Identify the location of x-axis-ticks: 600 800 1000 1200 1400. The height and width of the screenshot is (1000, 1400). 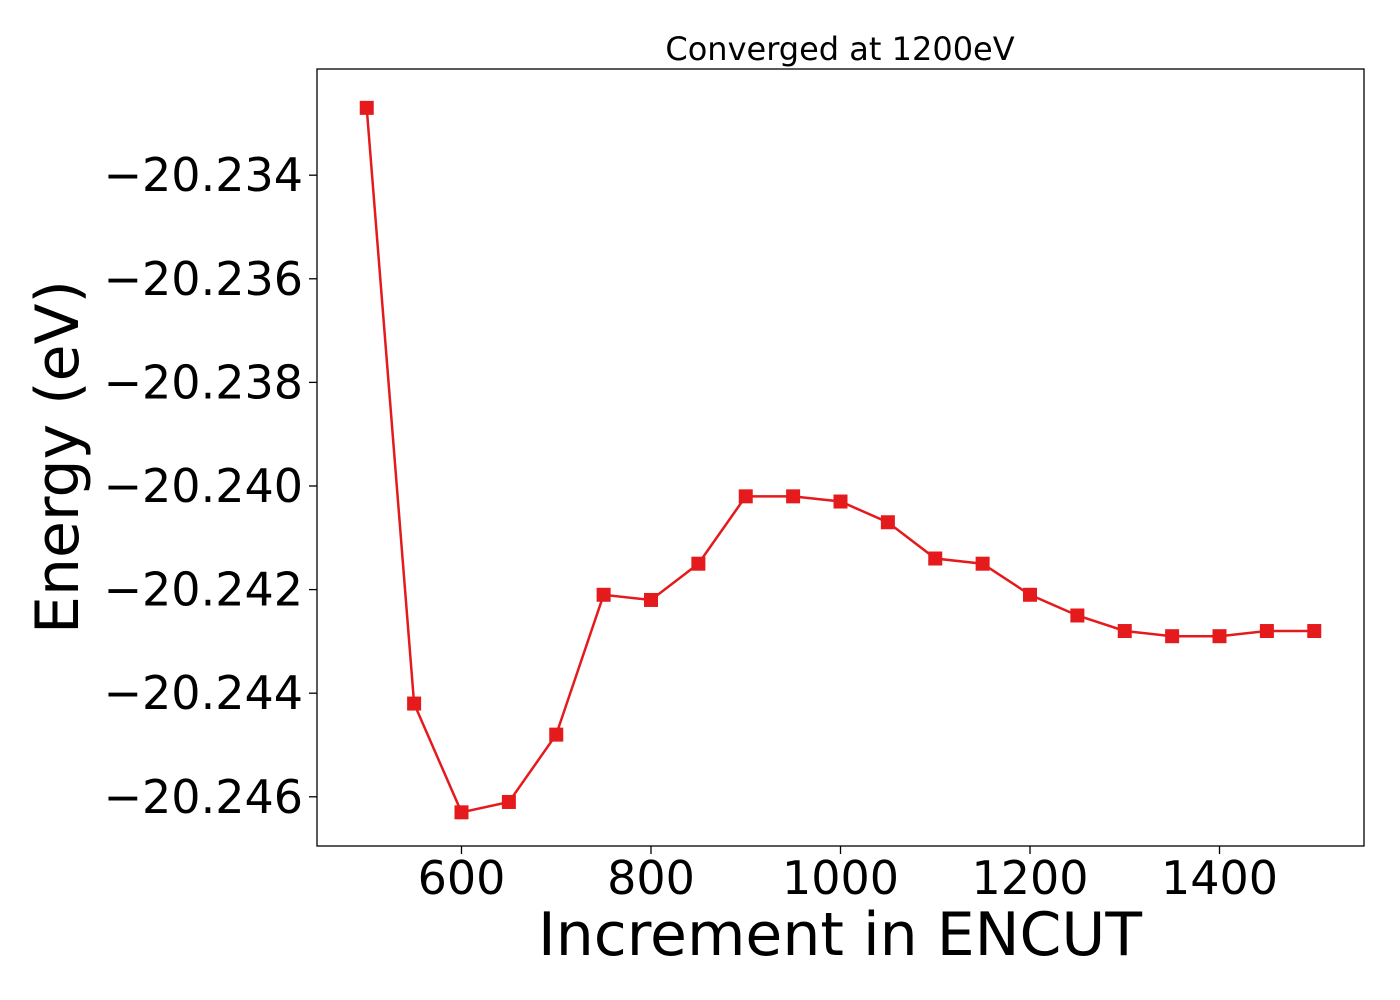
(848, 875).